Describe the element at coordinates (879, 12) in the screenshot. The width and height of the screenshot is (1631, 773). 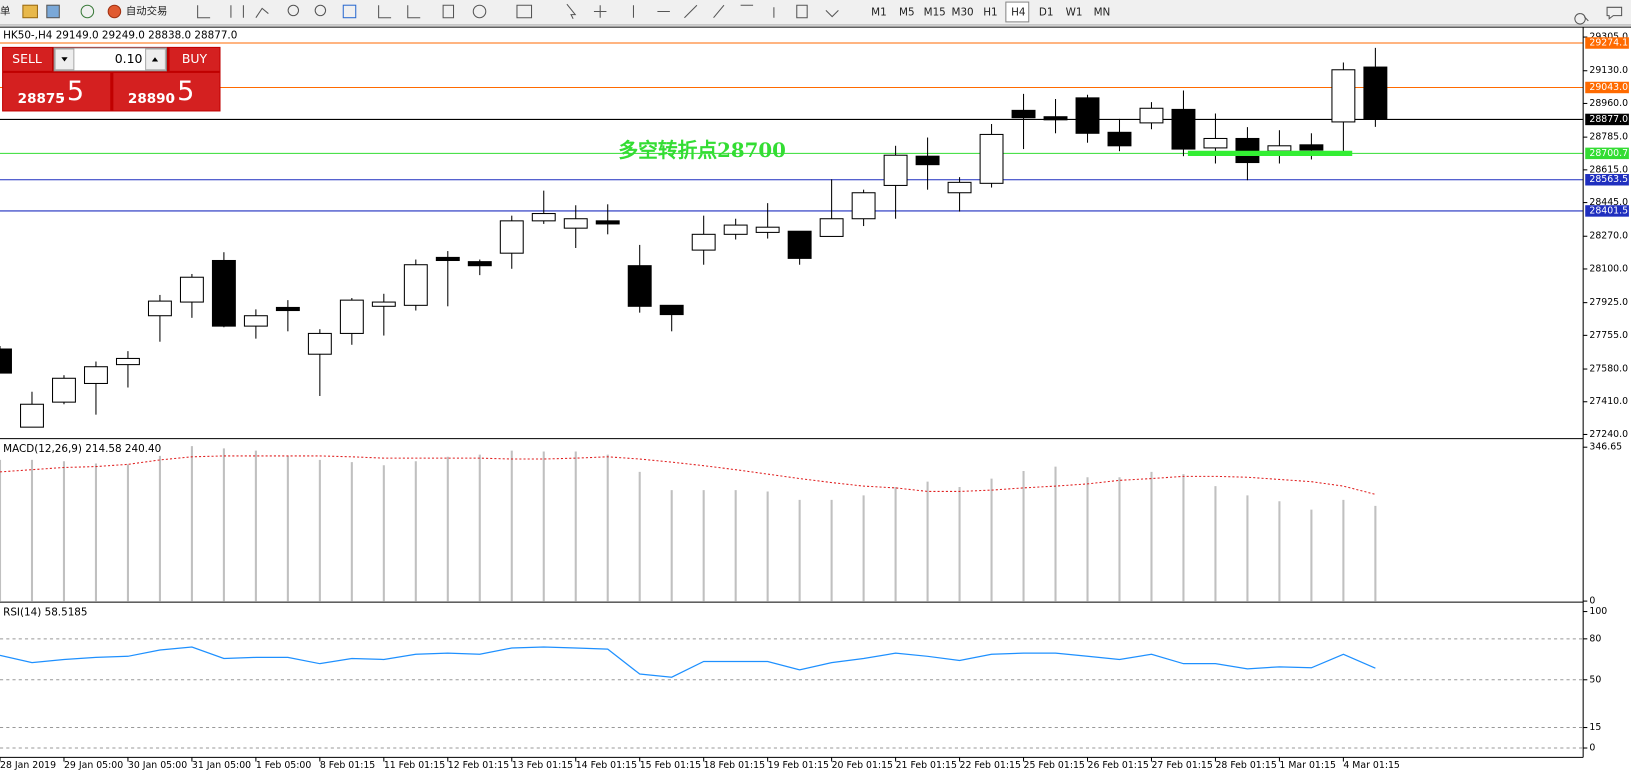
I see `timeframe-button: M1` at that location.